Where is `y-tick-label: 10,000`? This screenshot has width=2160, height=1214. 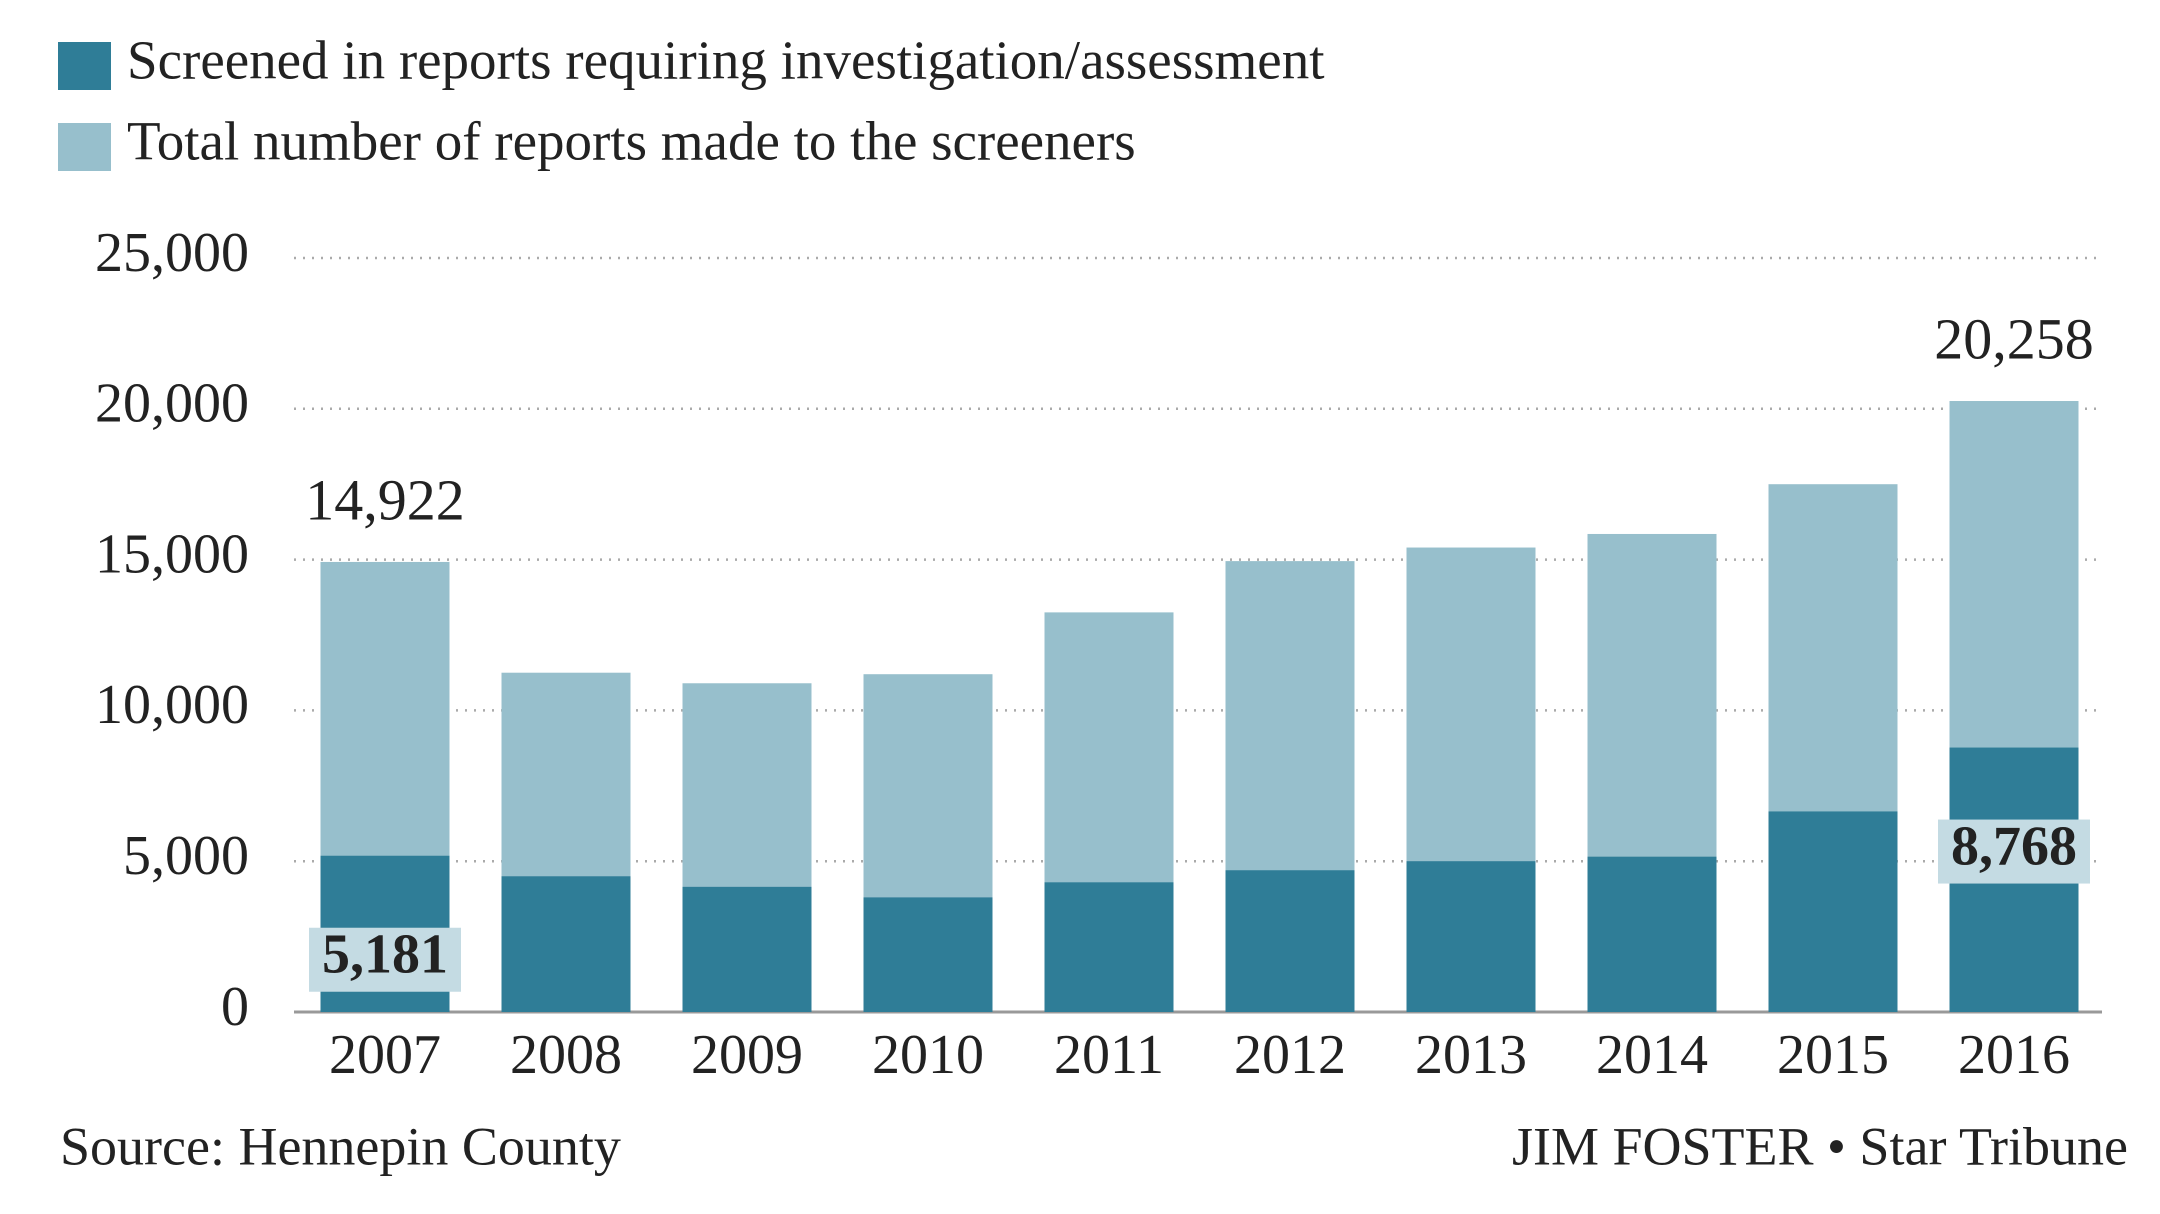 y-tick-label: 10,000 is located at coordinates (172, 705).